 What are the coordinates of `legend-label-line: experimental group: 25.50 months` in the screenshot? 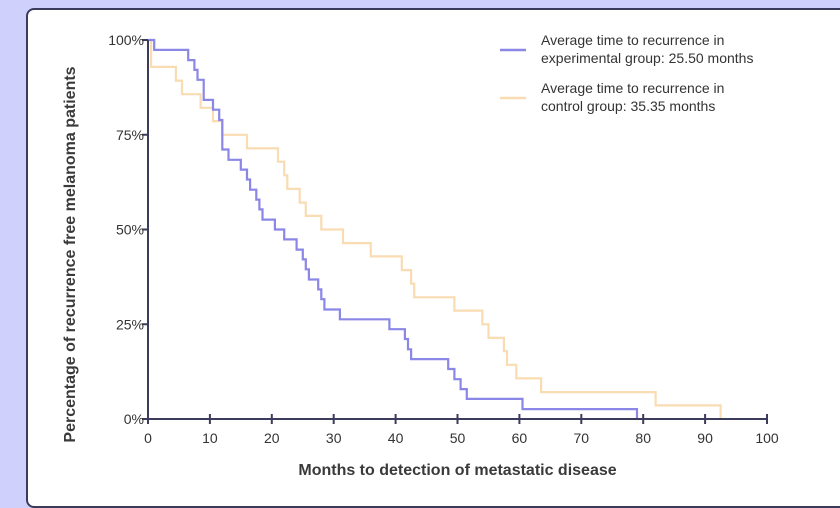 It's located at (647, 58).